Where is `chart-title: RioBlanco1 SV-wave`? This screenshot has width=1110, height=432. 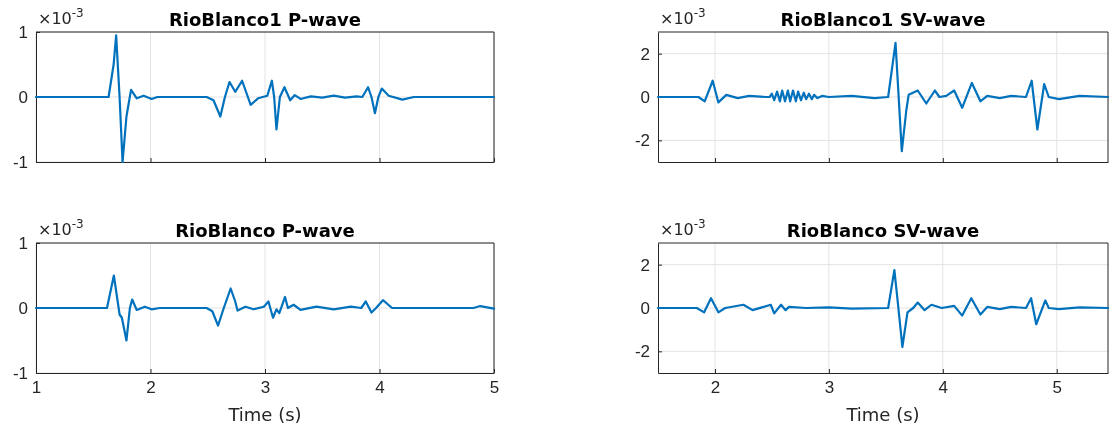 chart-title: RioBlanco1 SV-wave is located at coordinates (883, 19).